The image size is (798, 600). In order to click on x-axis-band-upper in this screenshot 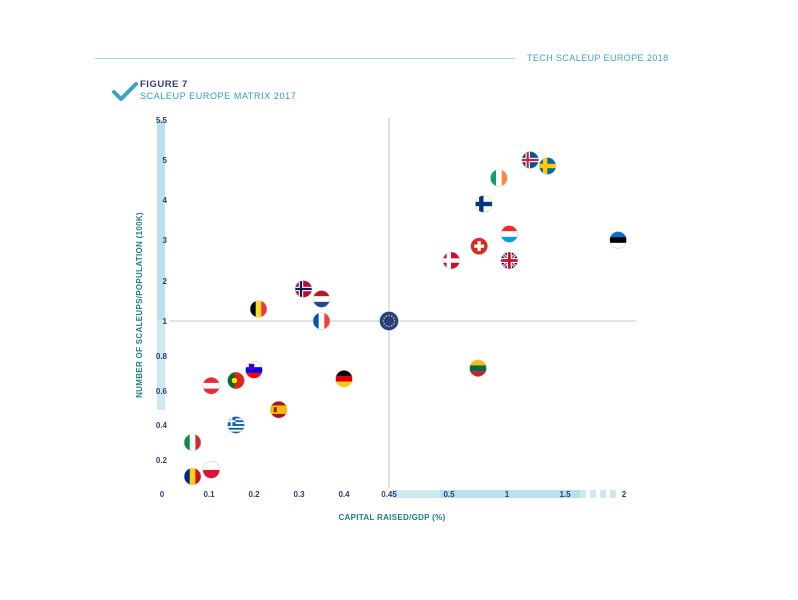, I will do `click(510, 494)`.